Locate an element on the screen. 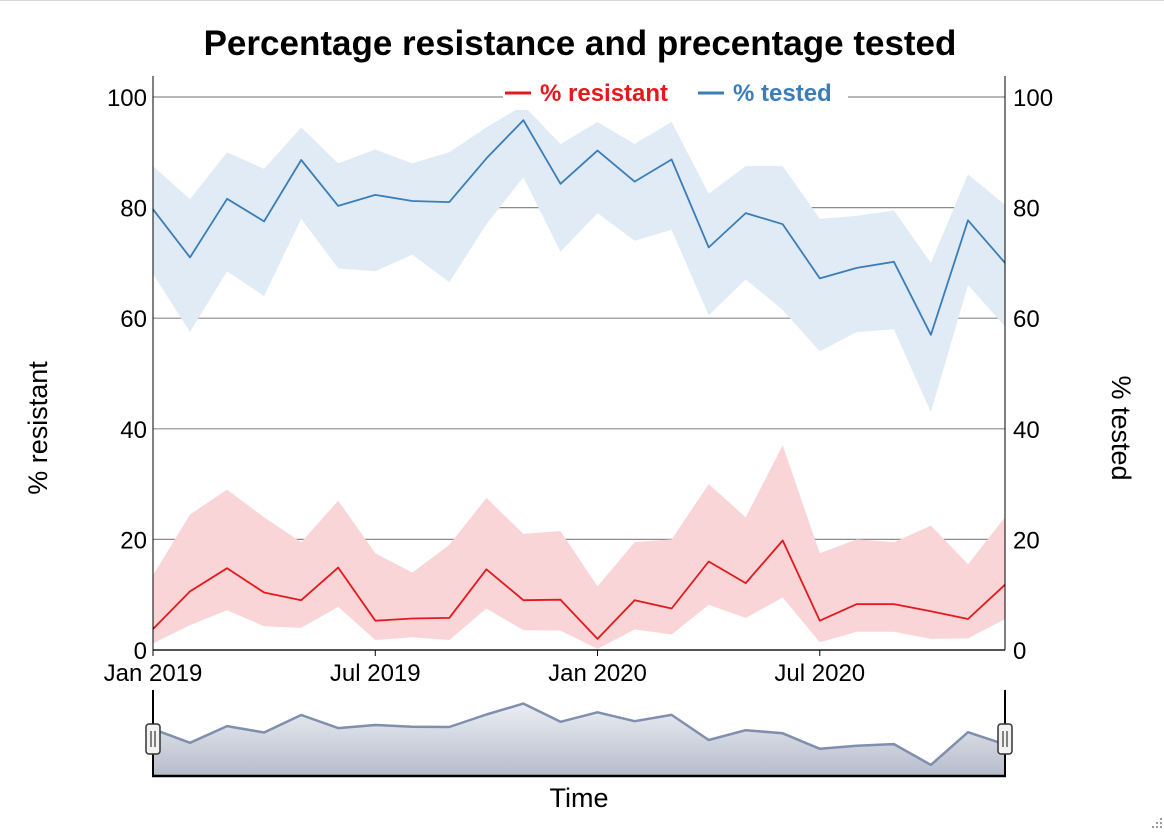 This screenshot has width=1164, height=835. navigator-line is located at coordinates (579, 734).